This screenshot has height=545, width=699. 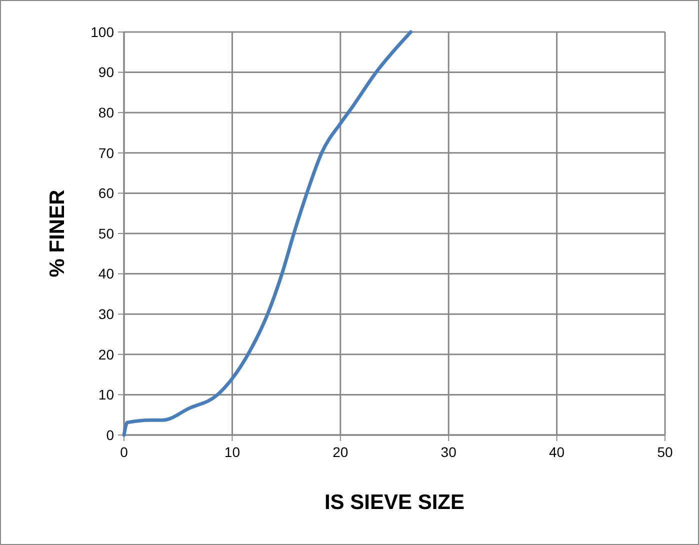 I want to click on y-tick-label: 80, so click(x=106, y=112).